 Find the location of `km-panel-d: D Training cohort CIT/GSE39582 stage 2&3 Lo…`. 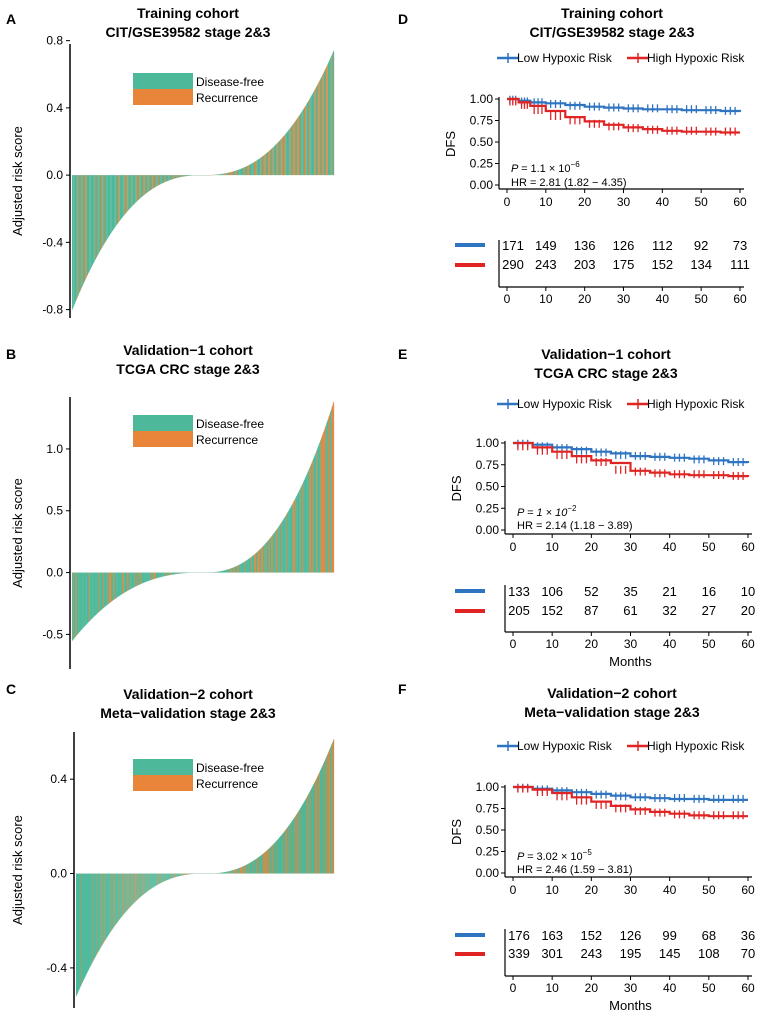

km-panel-d: D Training cohort CIT/GSE39582 stage 2&3 Lo… is located at coordinates (574, 155).